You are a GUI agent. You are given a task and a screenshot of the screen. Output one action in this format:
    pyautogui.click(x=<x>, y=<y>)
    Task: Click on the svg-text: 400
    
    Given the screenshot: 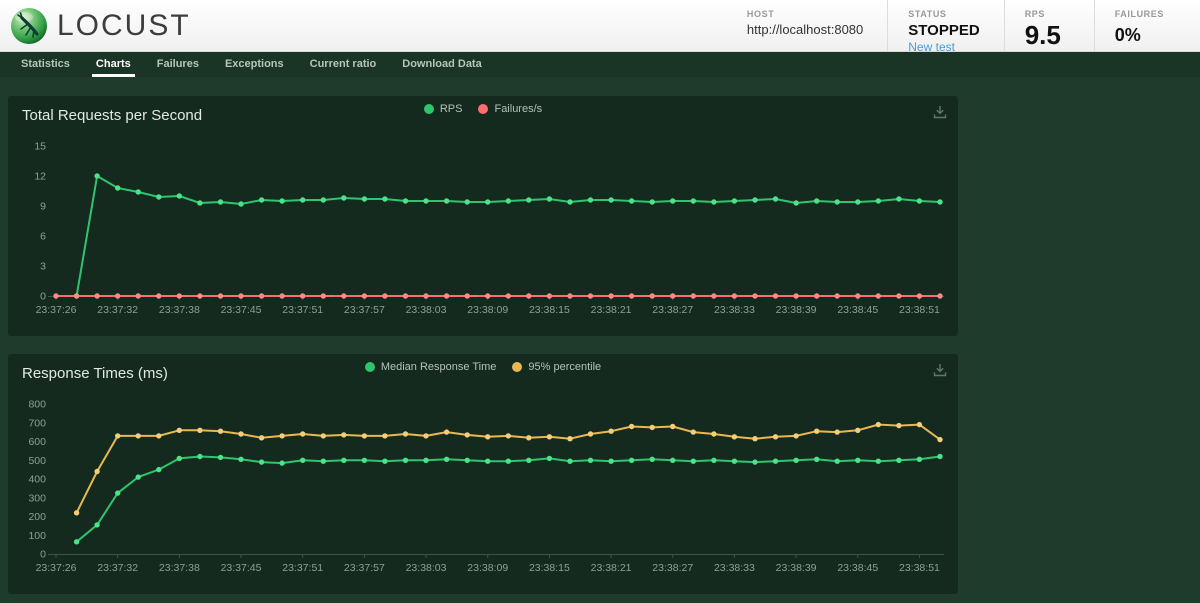 What is the action you would take?
    pyautogui.click(x=37, y=480)
    